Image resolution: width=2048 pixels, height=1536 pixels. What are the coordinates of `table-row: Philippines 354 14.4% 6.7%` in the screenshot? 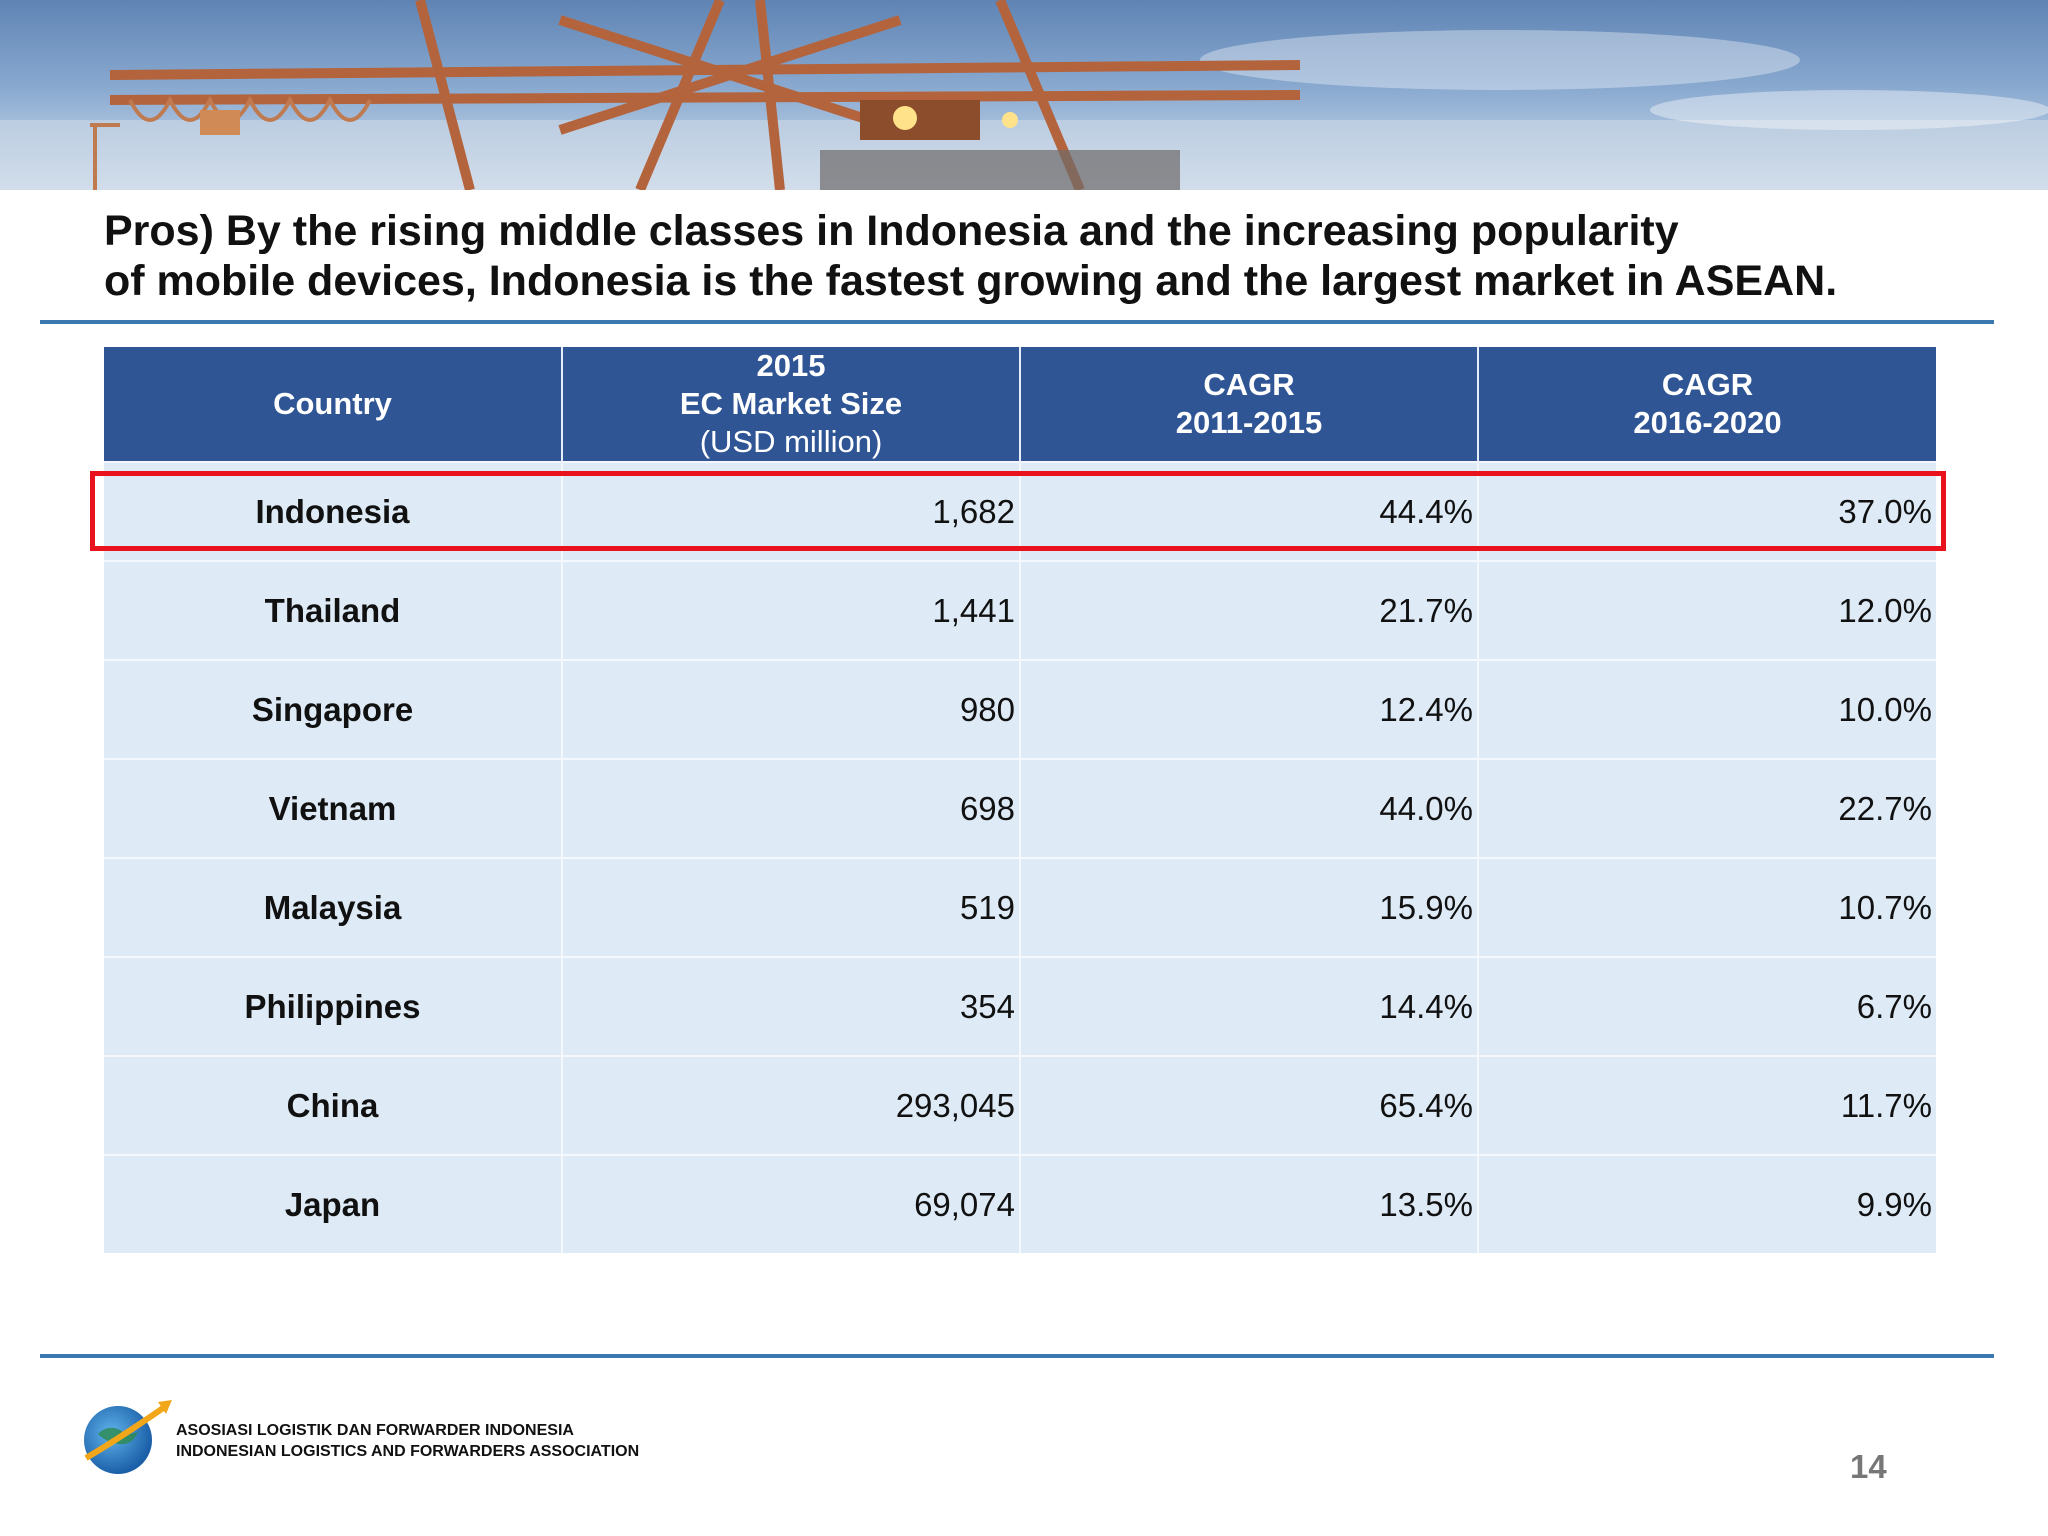 It's located at (1020, 1006).